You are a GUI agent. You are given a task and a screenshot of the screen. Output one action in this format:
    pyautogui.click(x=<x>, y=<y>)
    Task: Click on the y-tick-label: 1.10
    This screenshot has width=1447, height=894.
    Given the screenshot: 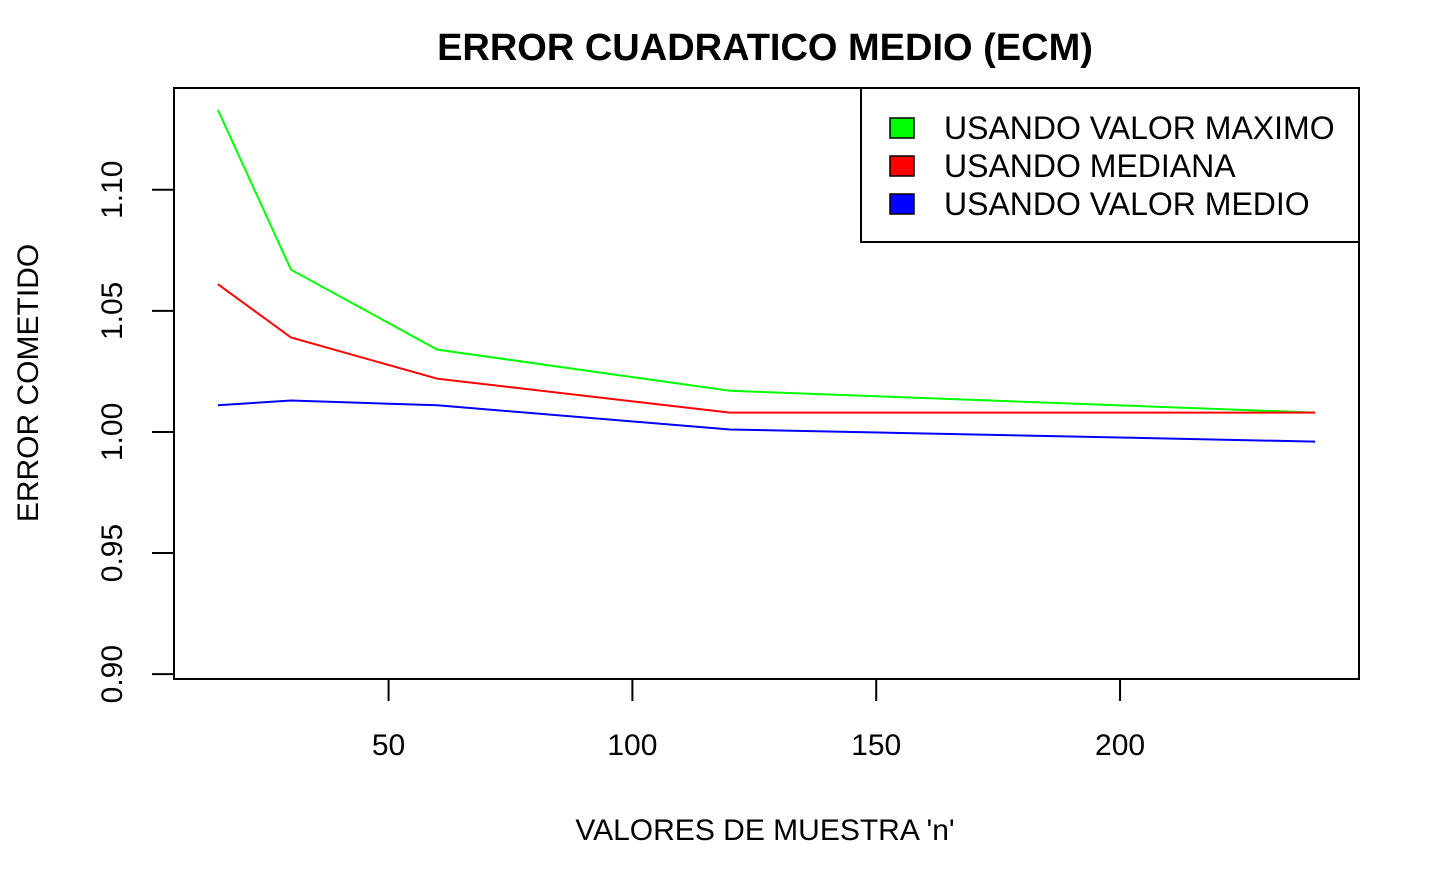 What is the action you would take?
    pyautogui.click(x=112, y=190)
    